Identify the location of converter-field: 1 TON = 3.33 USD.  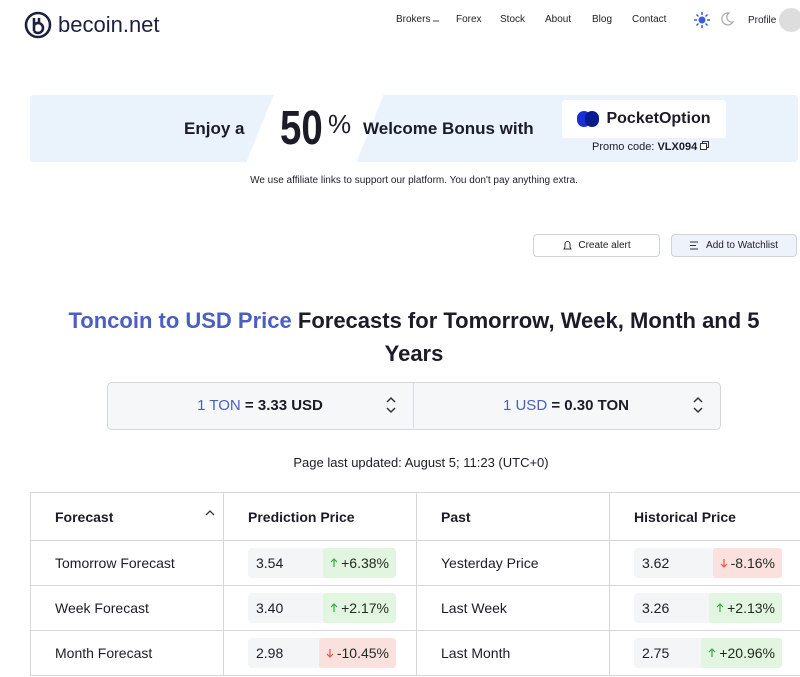
(260, 405).